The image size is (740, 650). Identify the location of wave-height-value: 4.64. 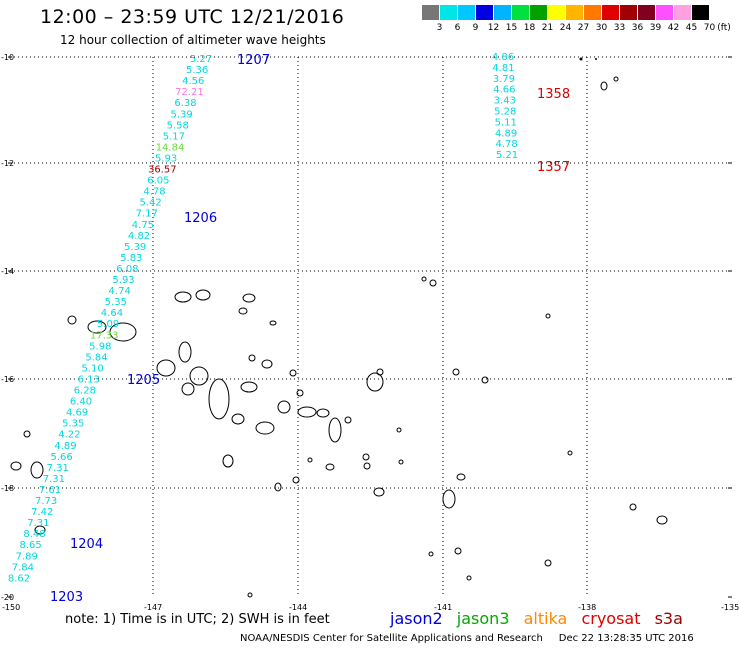
(112, 313).